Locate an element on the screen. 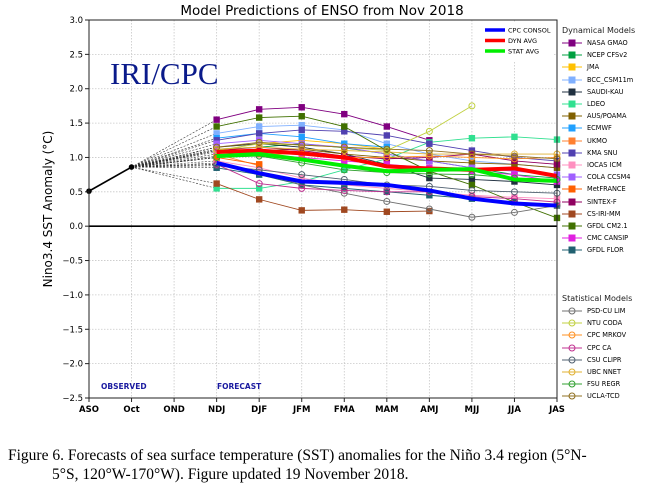 This screenshot has height=490, width=648. summary-series is located at coordinates (387, 178).